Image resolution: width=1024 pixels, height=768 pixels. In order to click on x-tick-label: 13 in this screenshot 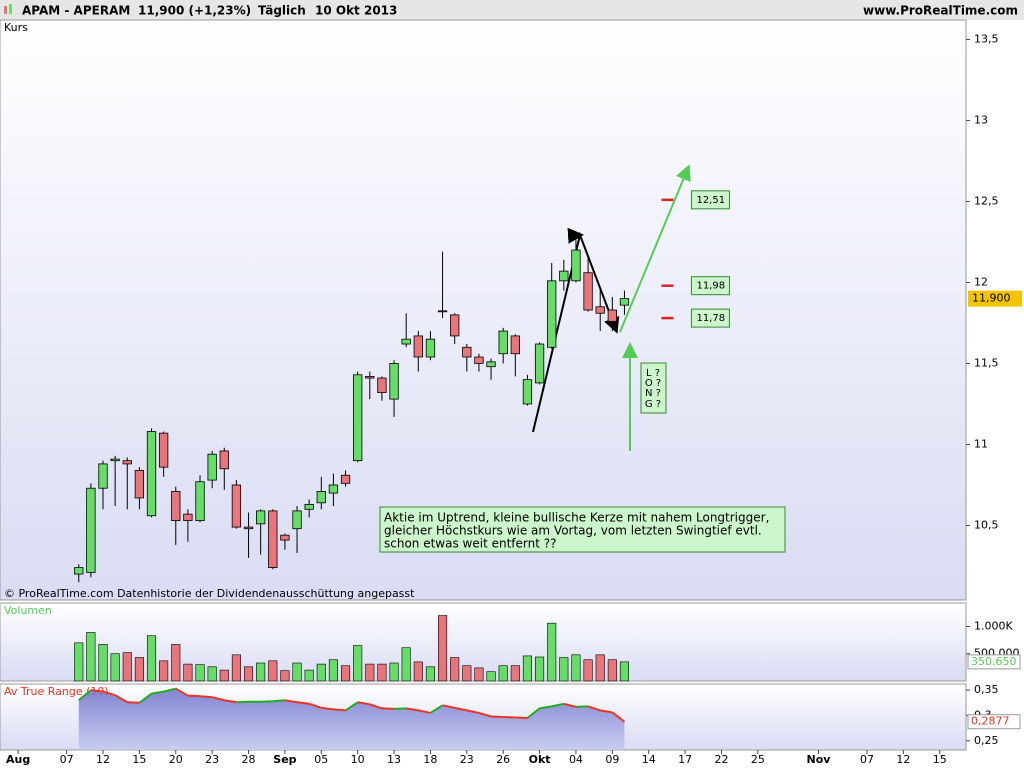, I will do `click(394, 759)`.